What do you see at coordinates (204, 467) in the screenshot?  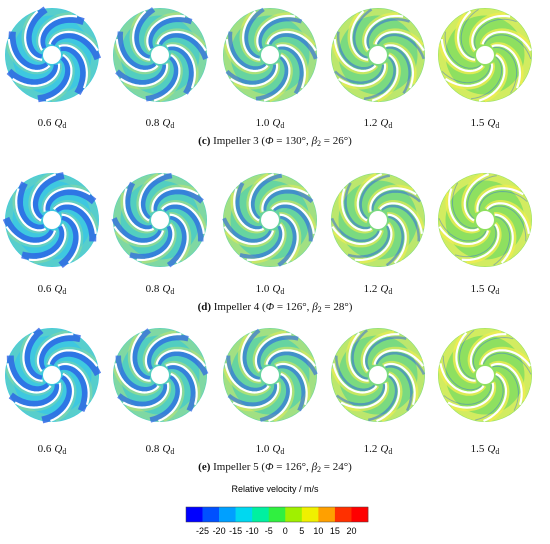 I see `caption-part: (e)` at bounding box center [204, 467].